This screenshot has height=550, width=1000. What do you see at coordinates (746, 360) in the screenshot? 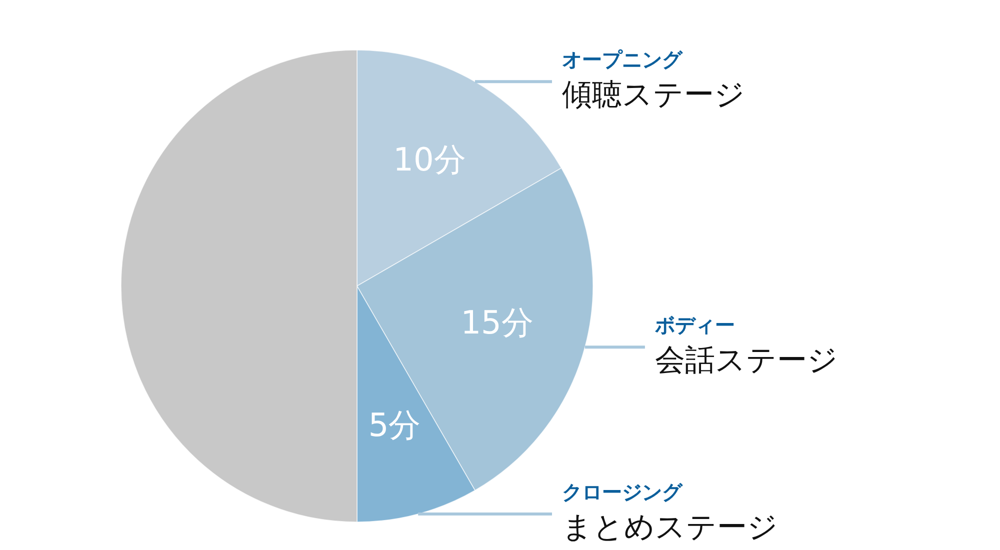
I see `slice-label: 会話ステージ` at bounding box center [746, 360].